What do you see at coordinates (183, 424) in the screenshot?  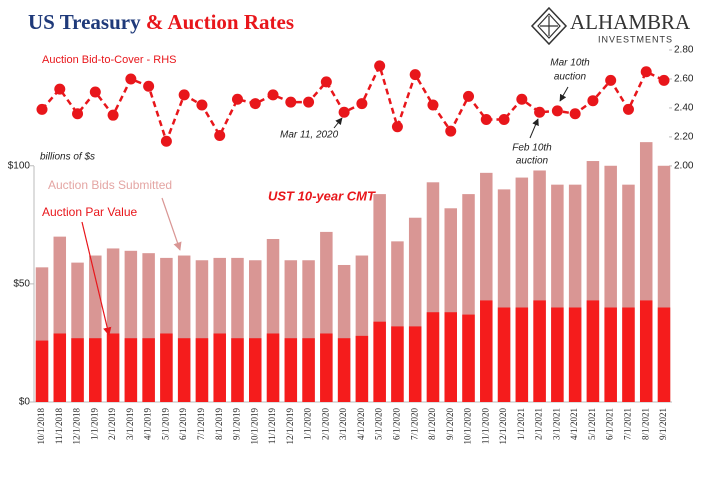 I see `x-tick-label: 6/1/2019` at bounding box center [183, 424].